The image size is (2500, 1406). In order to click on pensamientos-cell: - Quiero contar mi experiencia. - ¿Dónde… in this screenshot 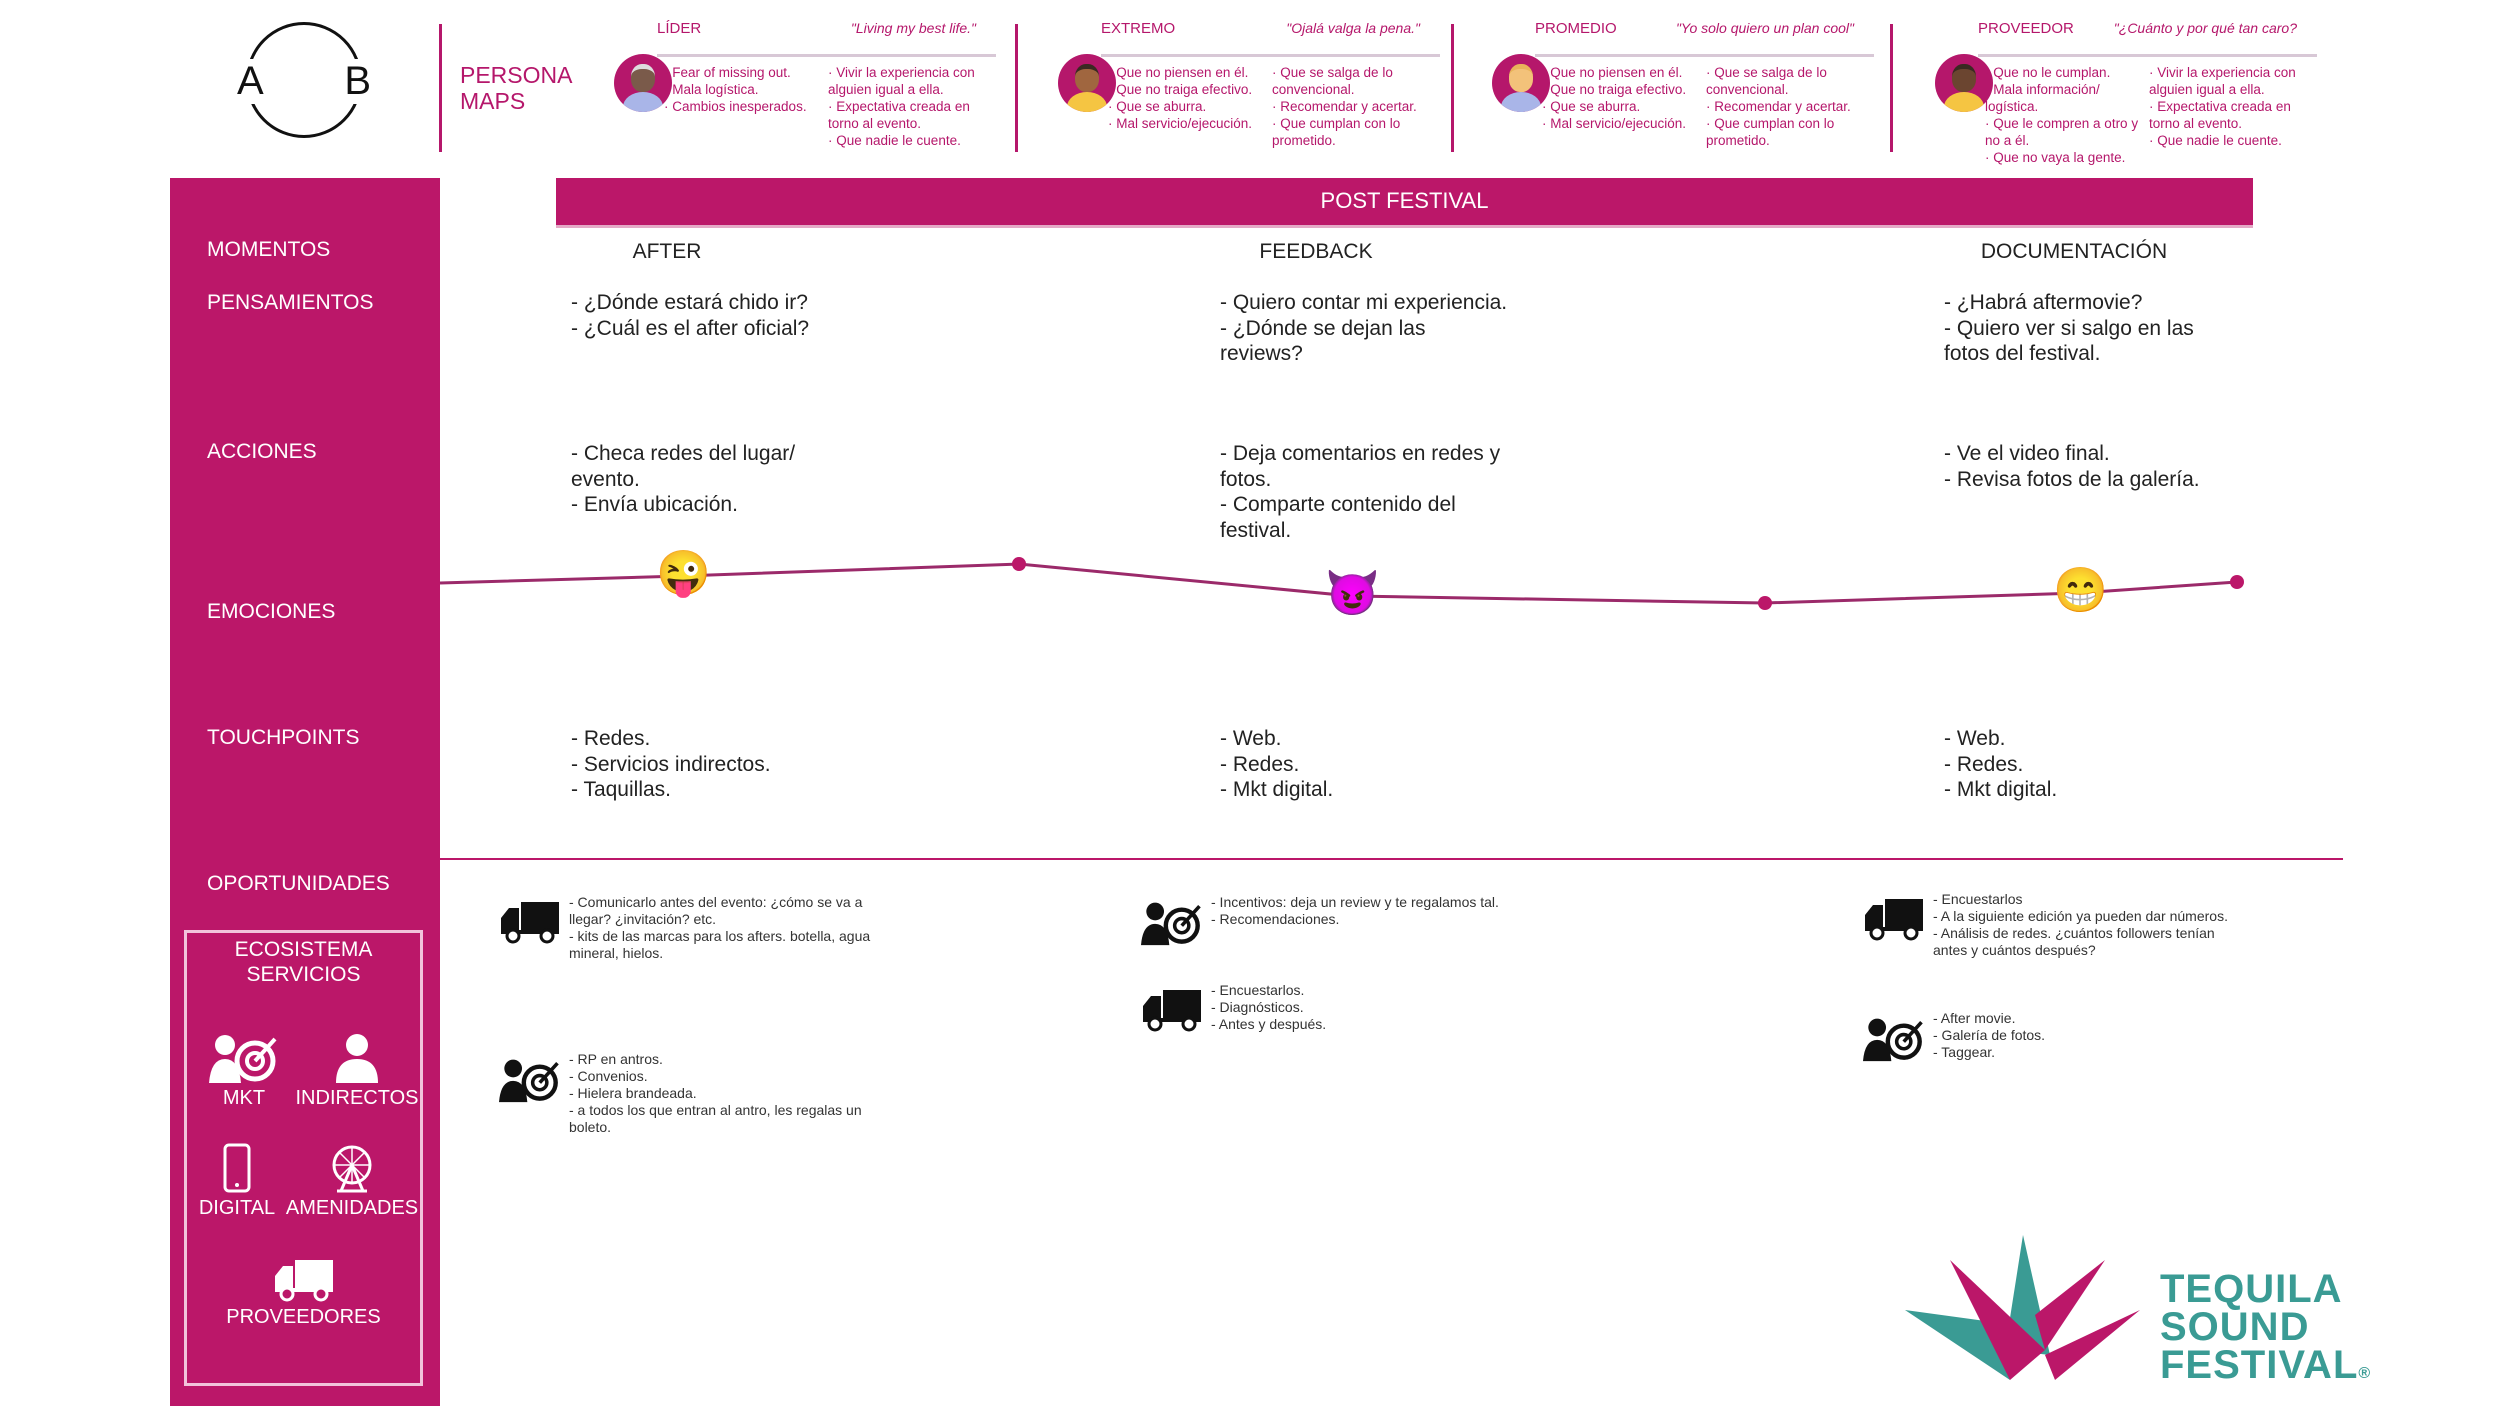, I will do `click(1364, 328)`.